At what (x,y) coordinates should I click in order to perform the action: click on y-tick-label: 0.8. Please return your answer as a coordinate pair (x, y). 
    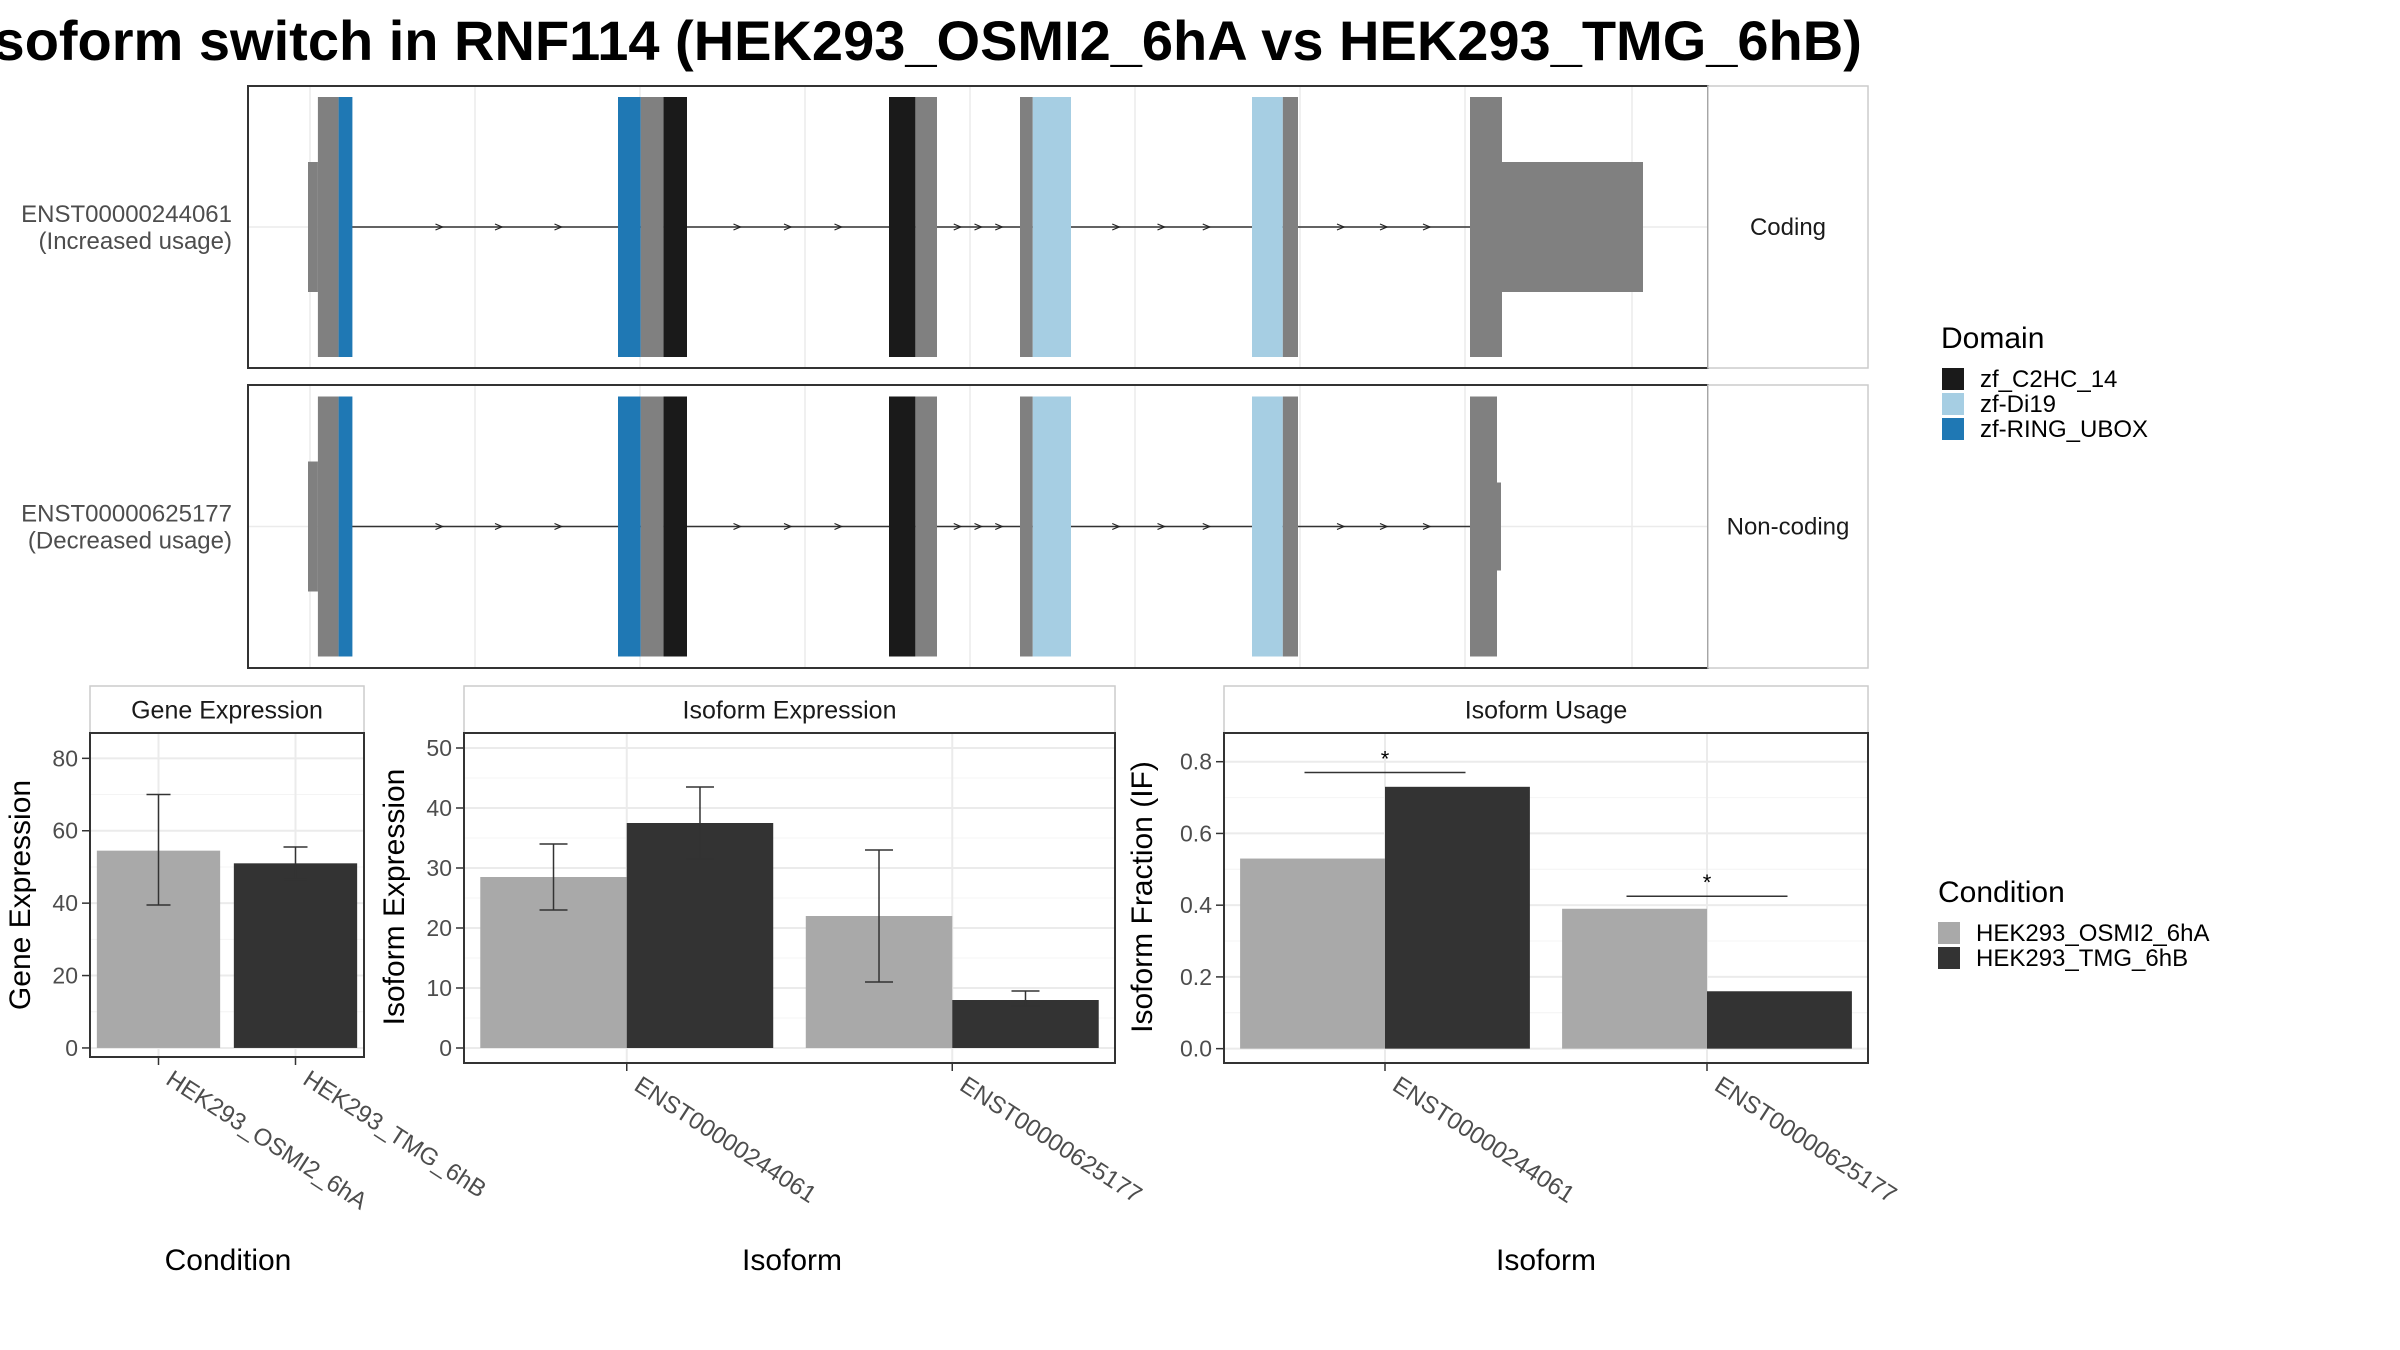
    Looking at the image, I should click on (1196, 762).